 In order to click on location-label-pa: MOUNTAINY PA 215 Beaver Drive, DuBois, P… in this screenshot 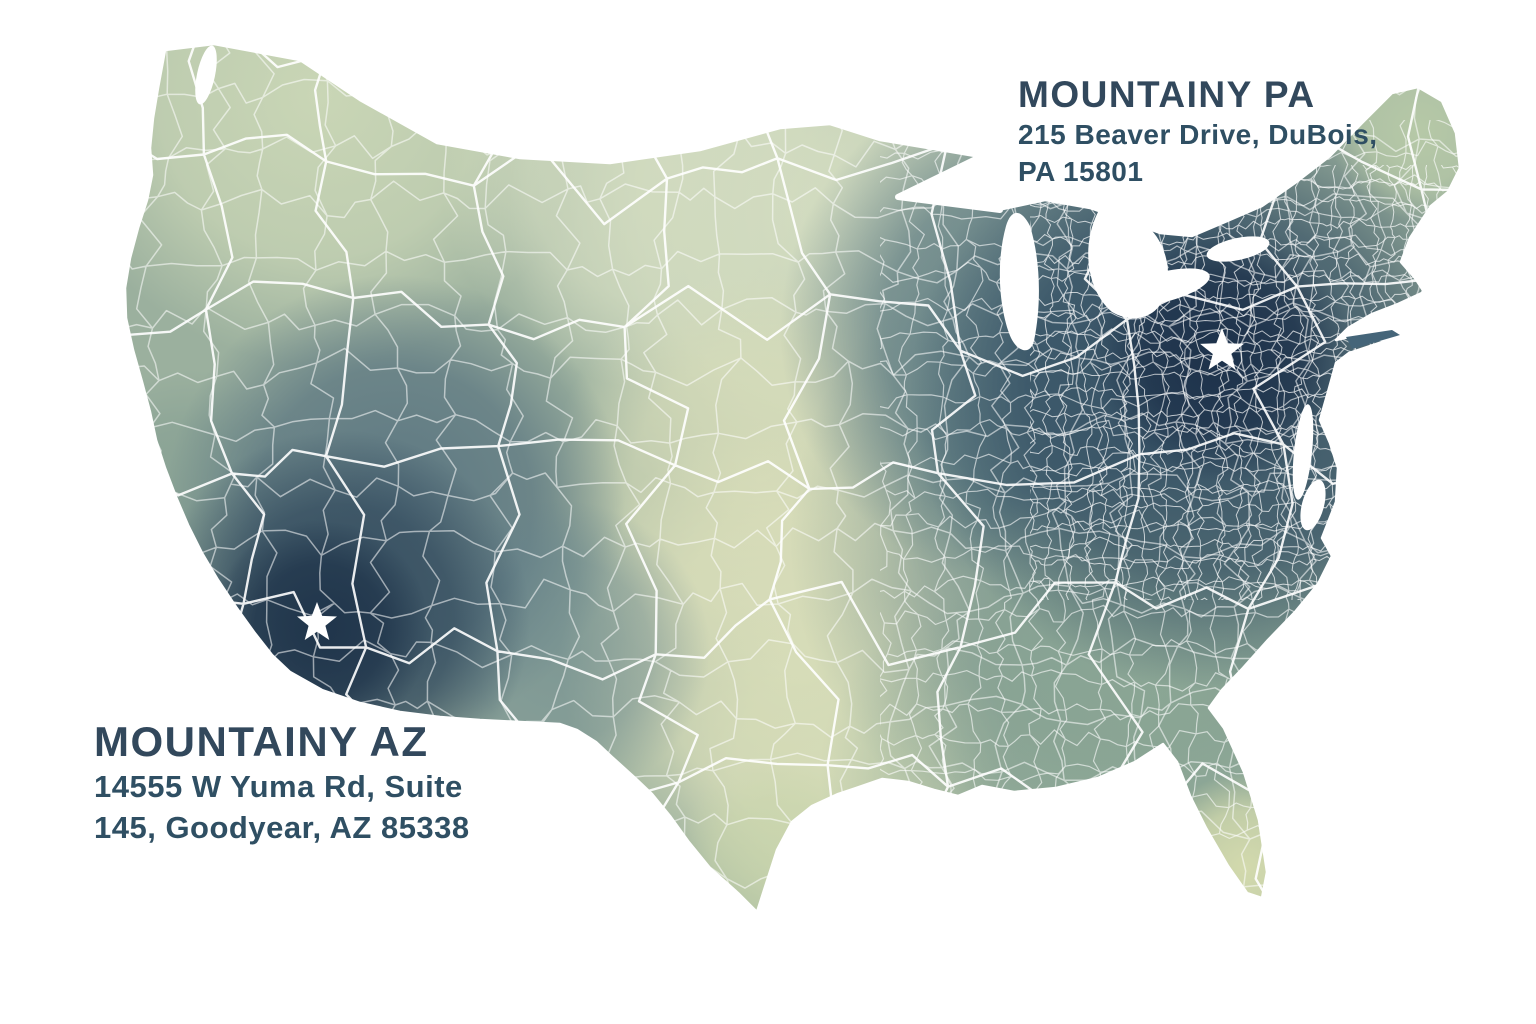, I will do `click(1198, 132)`.